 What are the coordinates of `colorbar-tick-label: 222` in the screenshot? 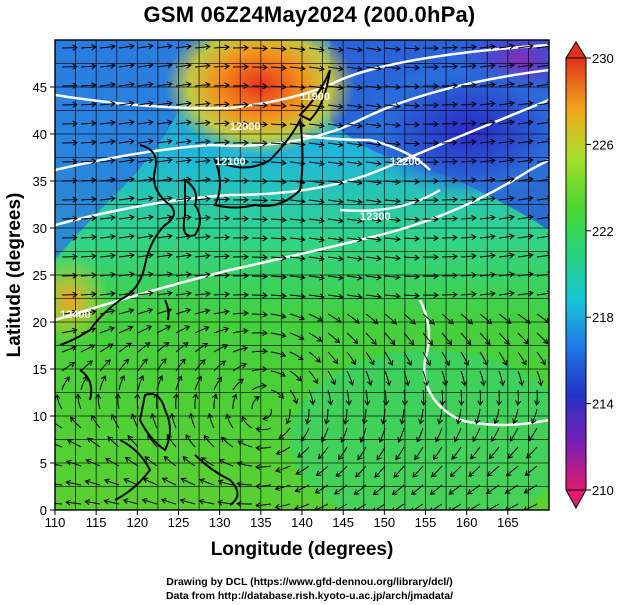 It's located at (603, 231).